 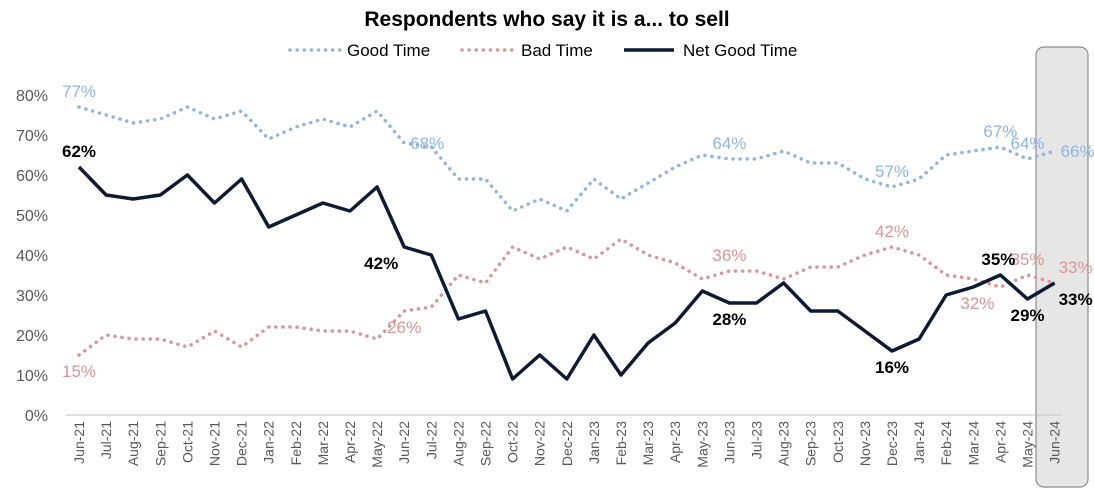 I want to click on y-tick-label: 40%, so click(x=32, y=256).